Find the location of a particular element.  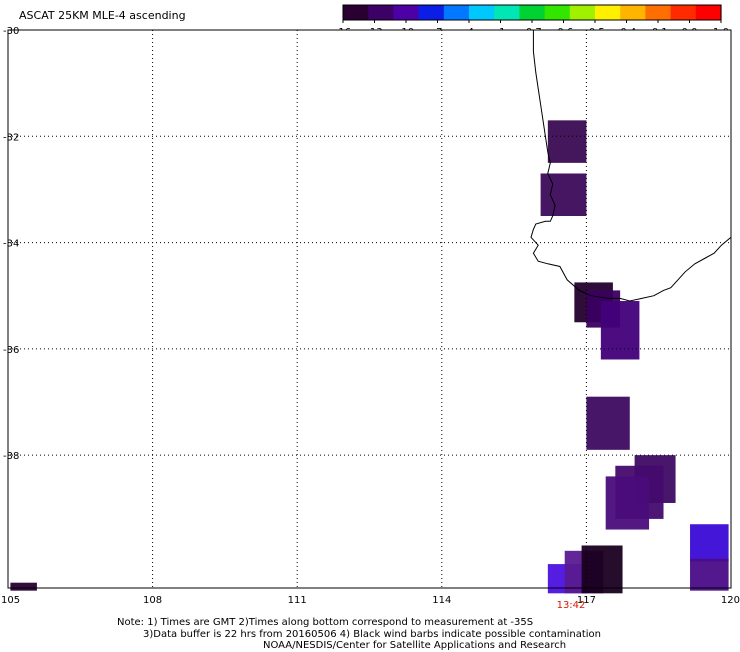

lat-tick-label: -38 is located at coordinates (11, 456).